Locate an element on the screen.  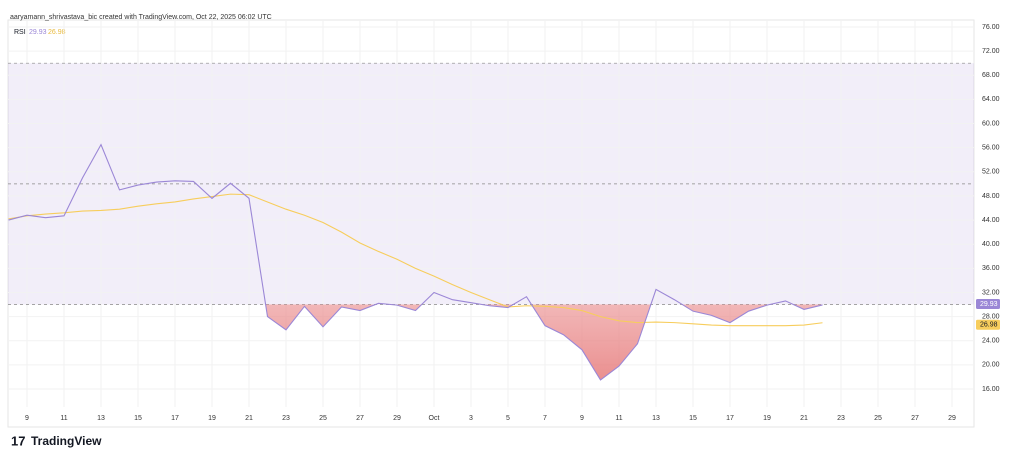
y-tick-label: 20.00 is located at coordinates (991, 365).